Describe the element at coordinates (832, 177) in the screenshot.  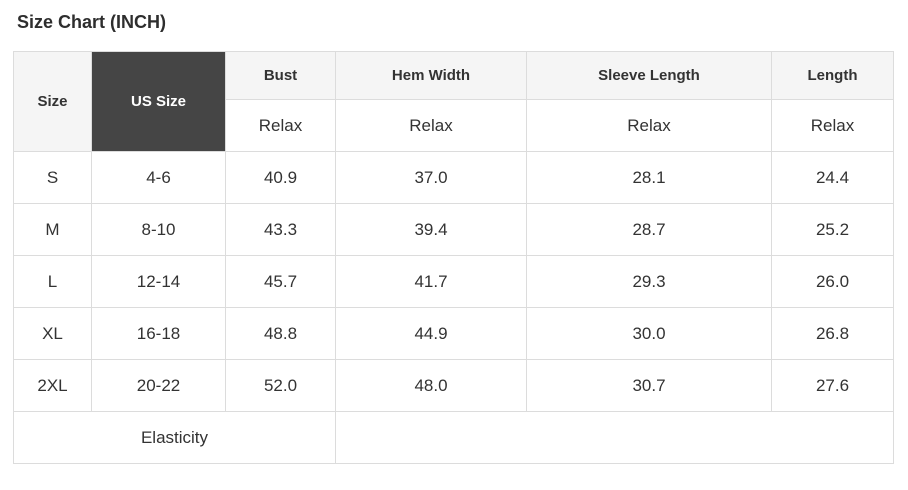
I see `length-value-cell: 24.4` at that location.